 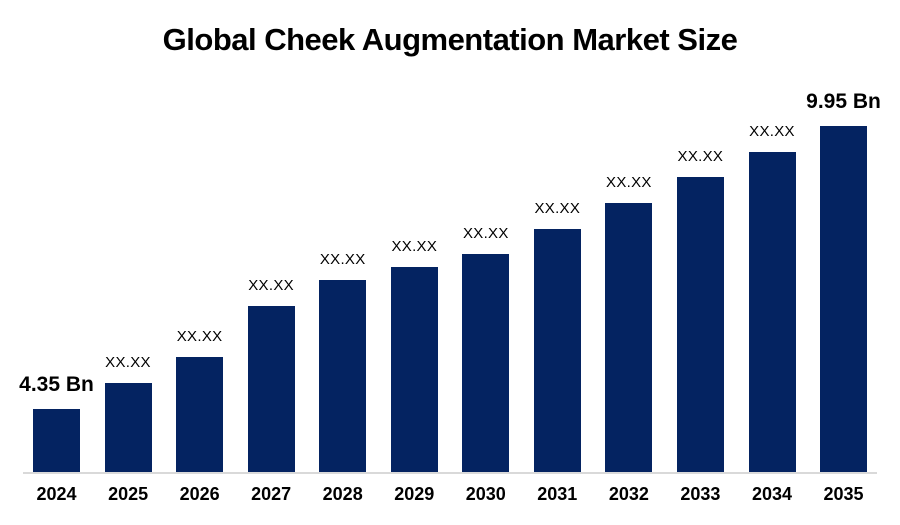 What do you see at coordinates (56, 384) in the screenshot?
I see `value-label-2024: 4.35 Bn` at bounding box center [56, 384].